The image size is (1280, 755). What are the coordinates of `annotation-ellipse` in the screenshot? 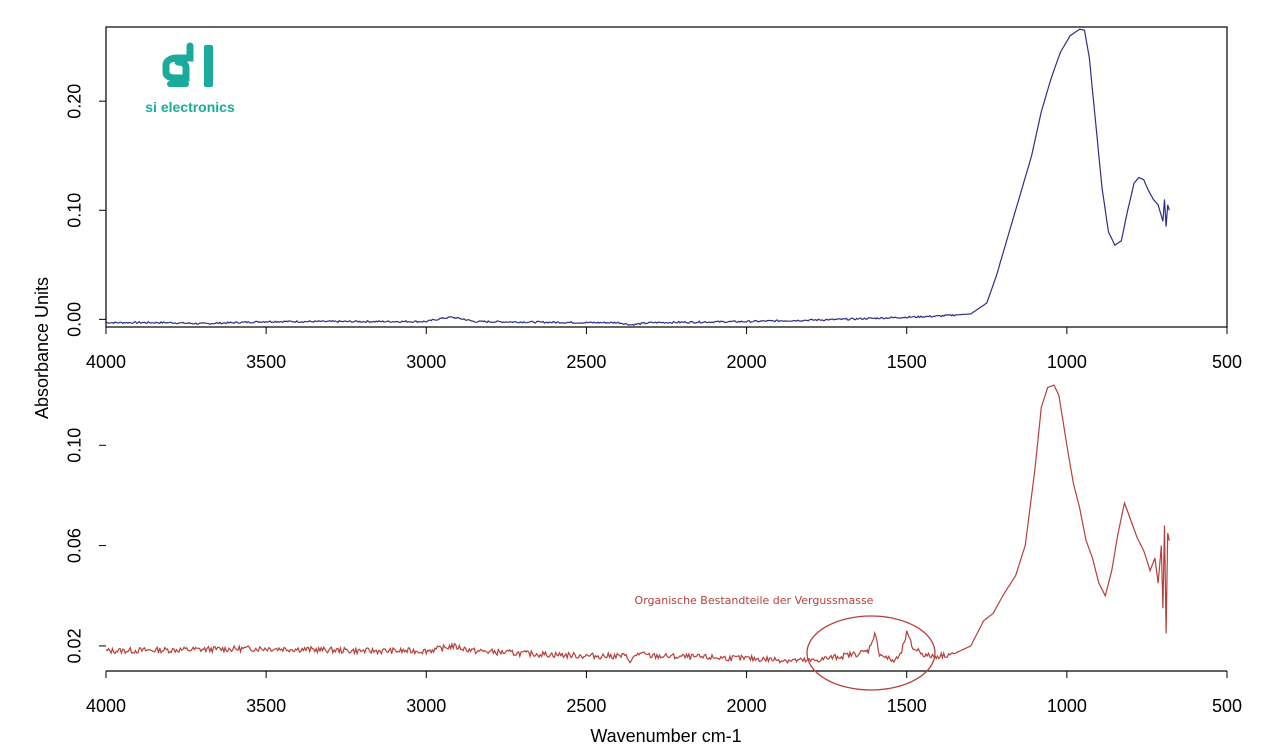 It's located at (871, 653).